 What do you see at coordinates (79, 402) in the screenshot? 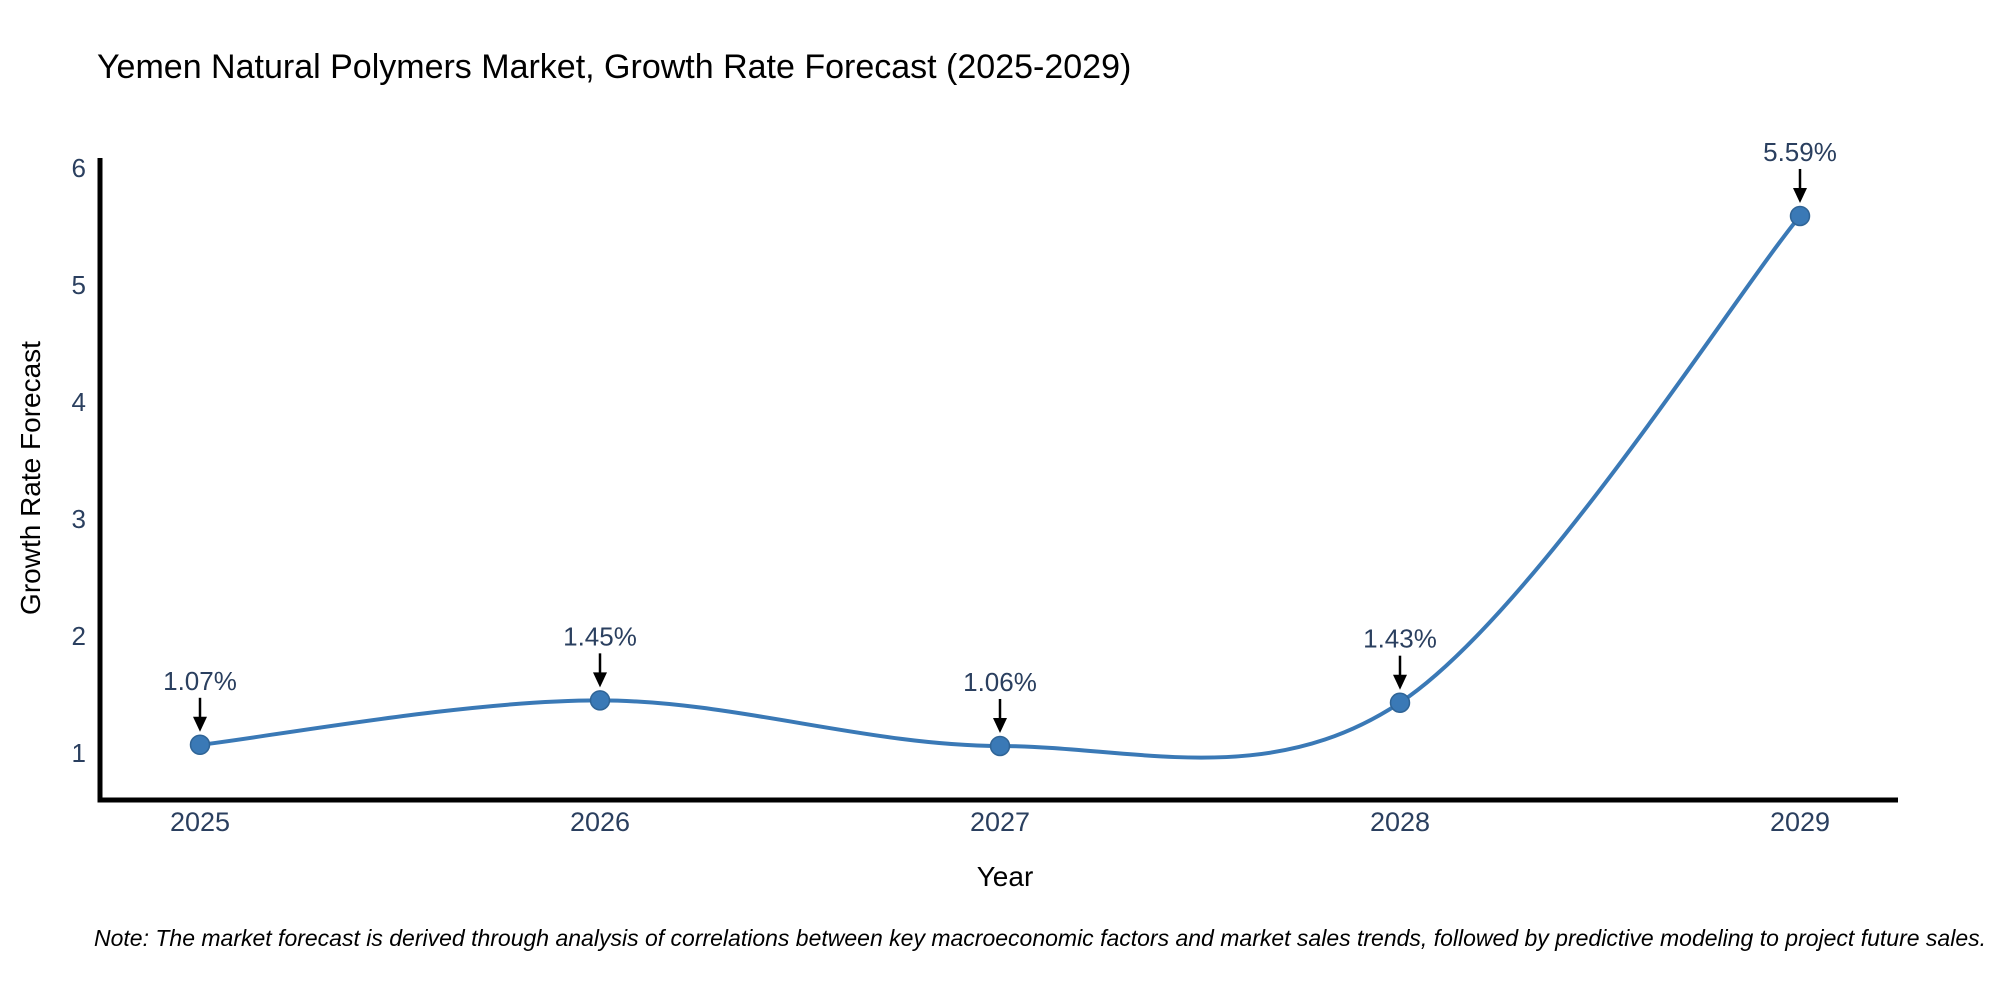
I see `y-tick-label: 4` at bounding box center [79, 402].